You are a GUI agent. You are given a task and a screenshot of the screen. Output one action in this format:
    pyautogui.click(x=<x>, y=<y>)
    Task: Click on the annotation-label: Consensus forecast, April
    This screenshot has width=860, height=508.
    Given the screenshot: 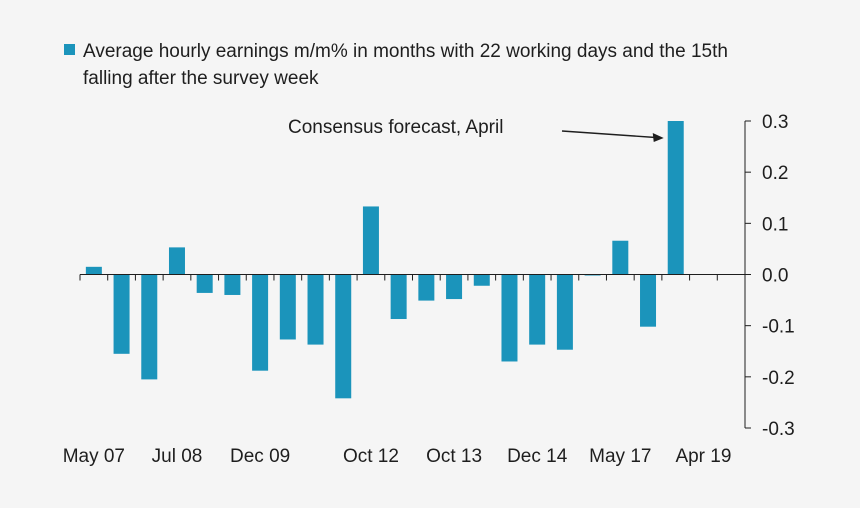 What is the action you would take?
    pyautogui.click(x=396, y=127)
    